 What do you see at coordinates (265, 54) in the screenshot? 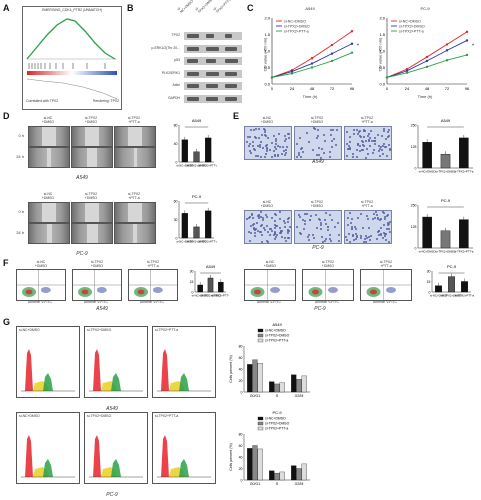
I see `growth-chart-a549-ylabel: OD value (450 nm)` at bounding box center [265, 54].